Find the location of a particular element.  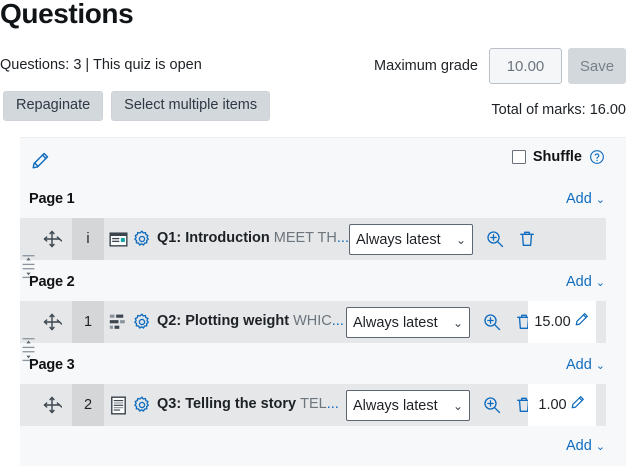

add-link-label-2: Add is located at coordinates (578, 282).